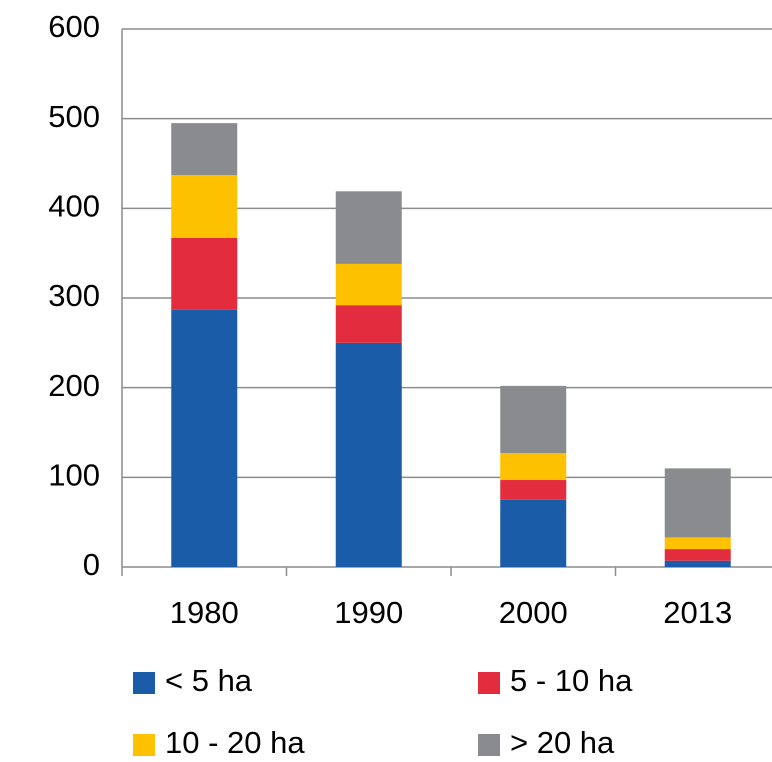  What do you see at coordinates (368, 612) in the screenshot?
I see `x-tick-label: 1990` at bounding box center [368, 612].